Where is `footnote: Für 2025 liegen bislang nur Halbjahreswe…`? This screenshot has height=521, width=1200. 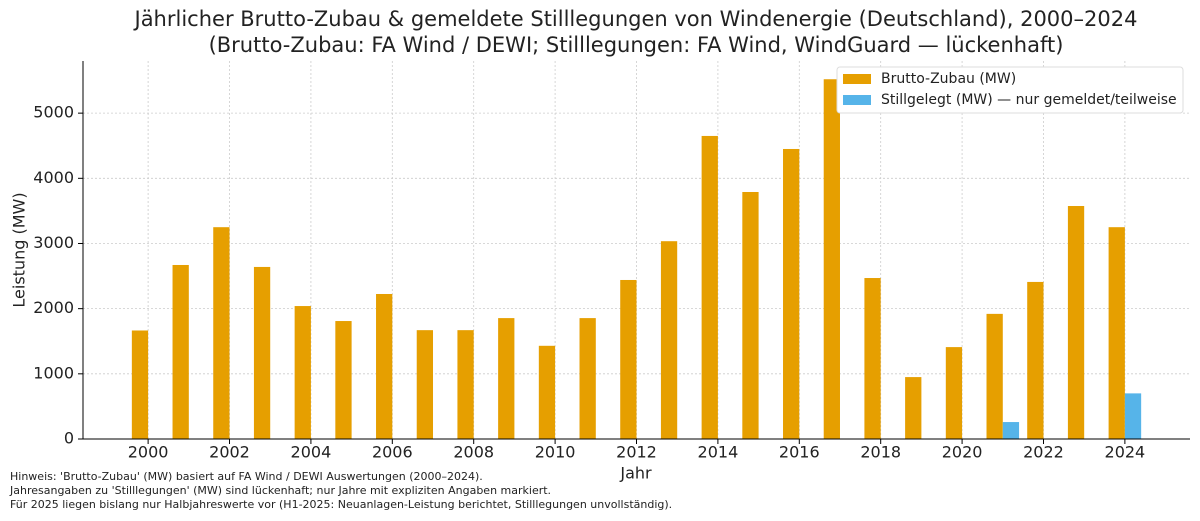 footnote: Für 2025 liegen bislang nur Halbjahreswe… is located at coordinates (341, 504).